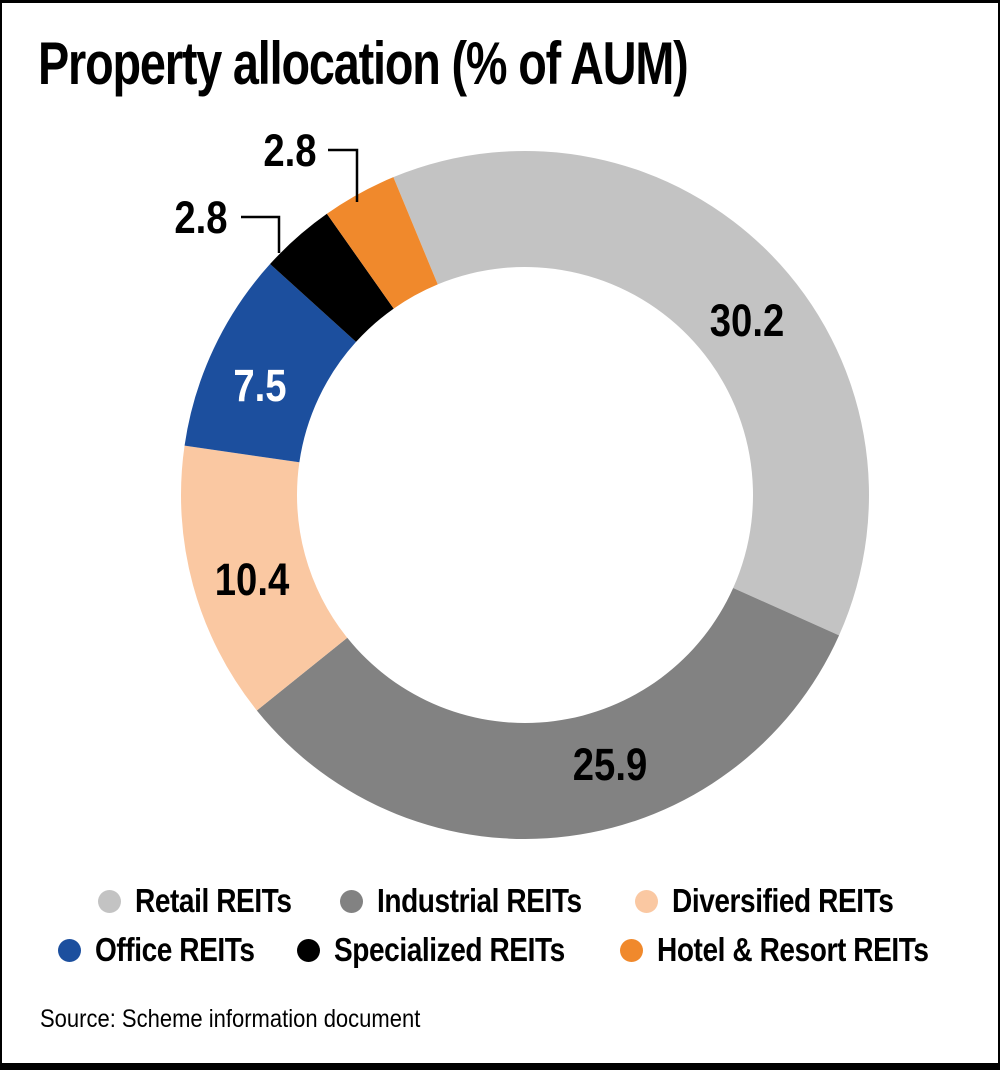  Describe the element at coordinates (252, 579) in the screenshot. I see `value-label-diversified-reits: 10.4` at that location.